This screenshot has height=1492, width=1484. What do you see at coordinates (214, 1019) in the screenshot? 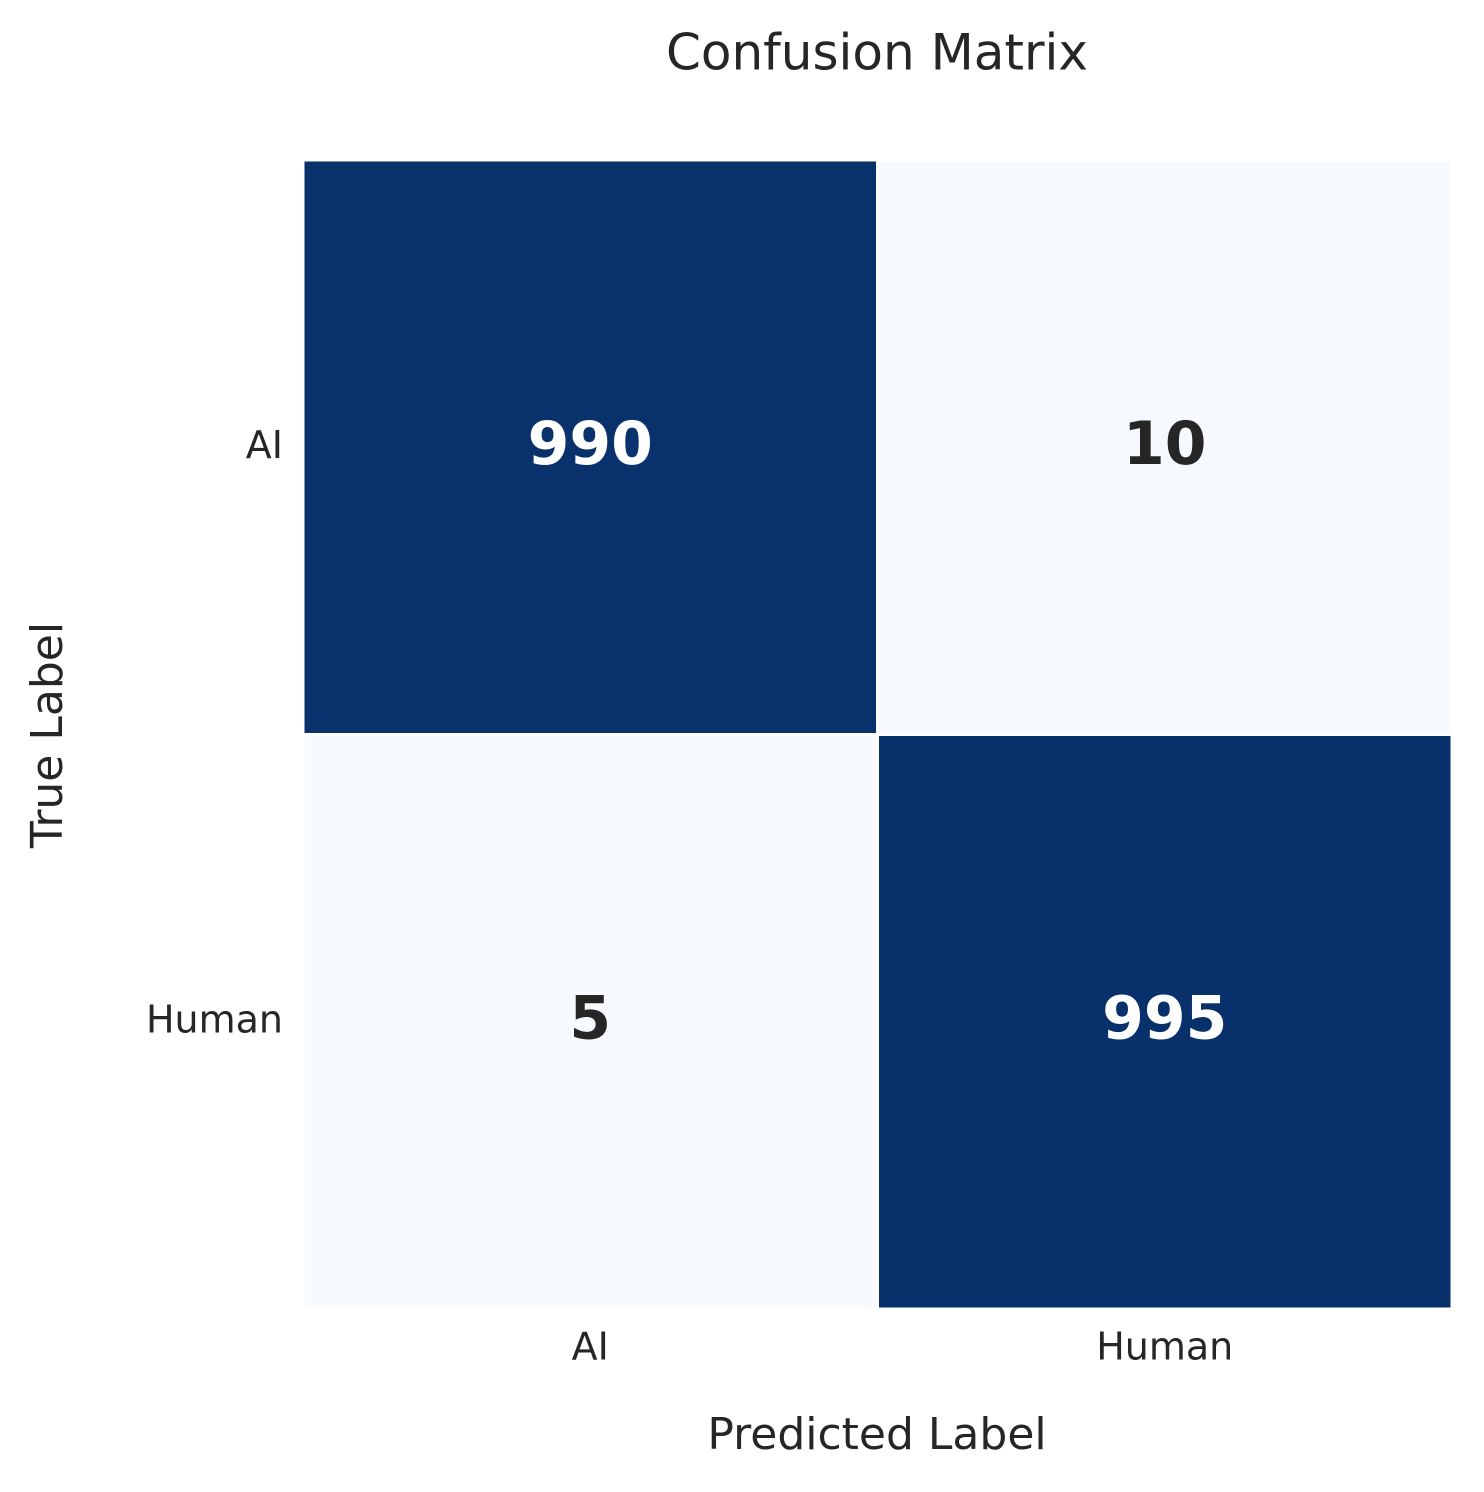
I see `y-tick-label: Human` at bounding box center [214, 1019].